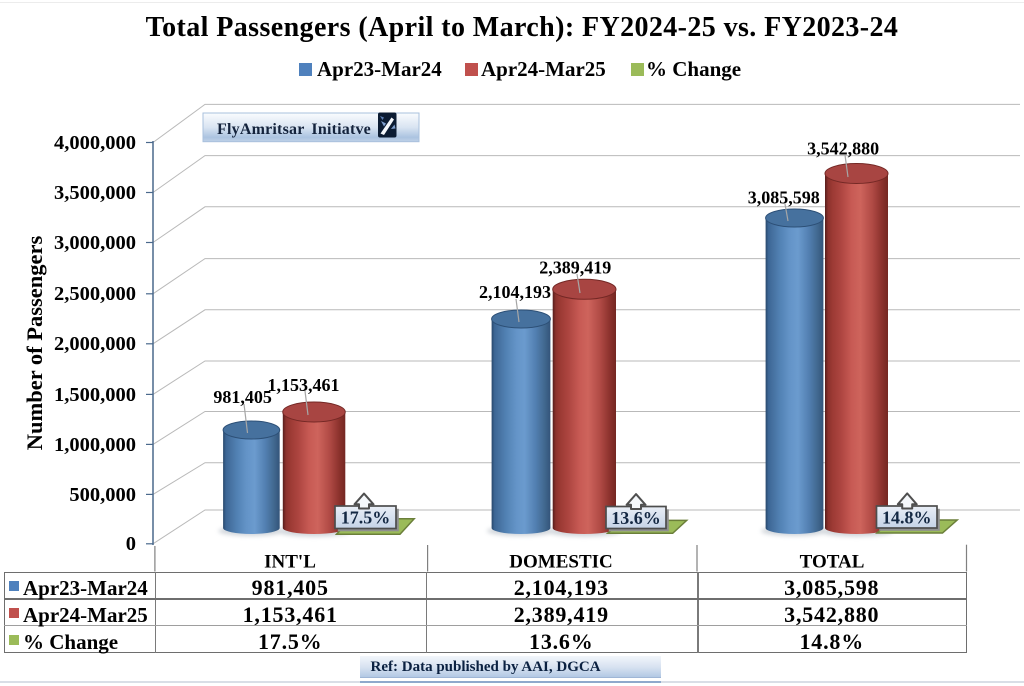  What do you see at coordinates (832, 562) in the screenshot?
I see `svg-text: TOTAL` at bounding box center [832, 562].